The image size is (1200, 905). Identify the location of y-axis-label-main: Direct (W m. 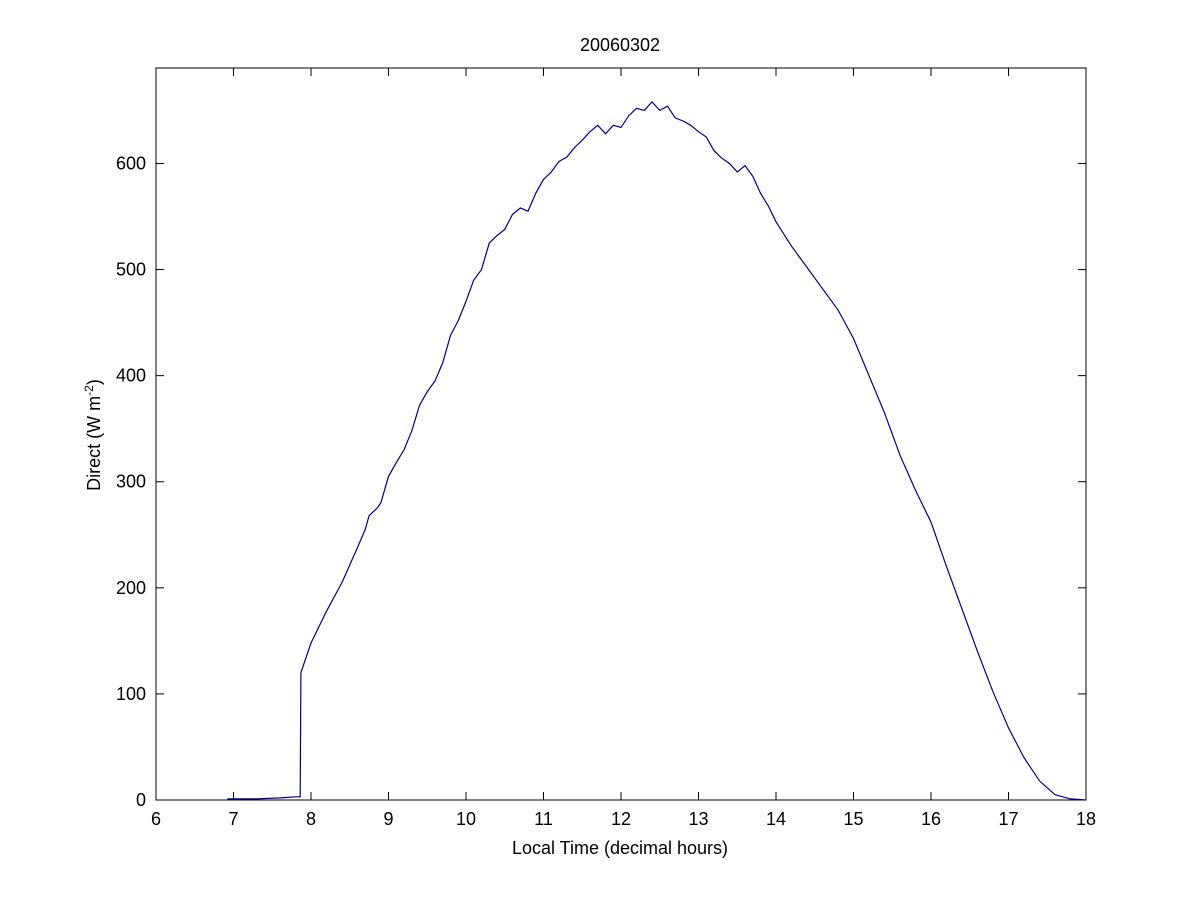
(94, 443).